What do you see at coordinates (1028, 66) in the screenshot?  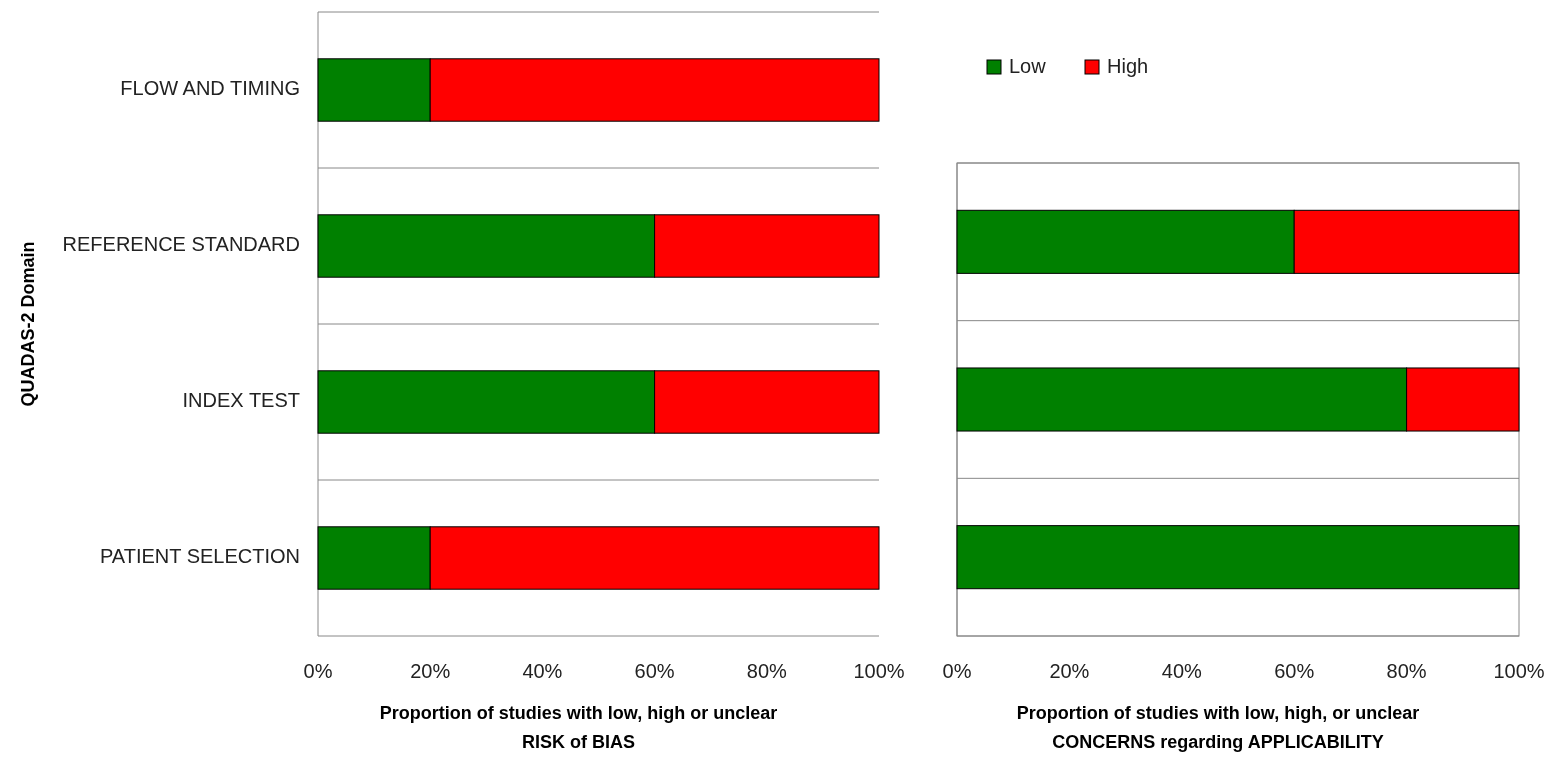 I see `legend-label: Low` at bounding box center [1028, 66].